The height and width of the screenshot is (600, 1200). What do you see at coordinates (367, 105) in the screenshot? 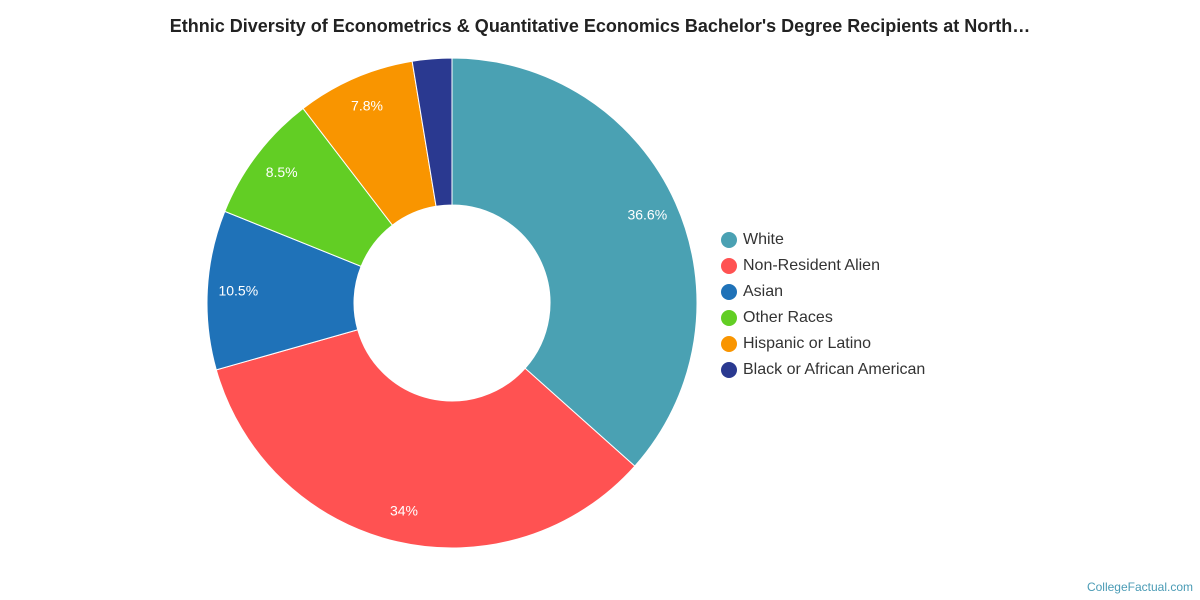
I see `slice-label-hispanic-or-latino: 7.8%` at bounding box center [367, 105].